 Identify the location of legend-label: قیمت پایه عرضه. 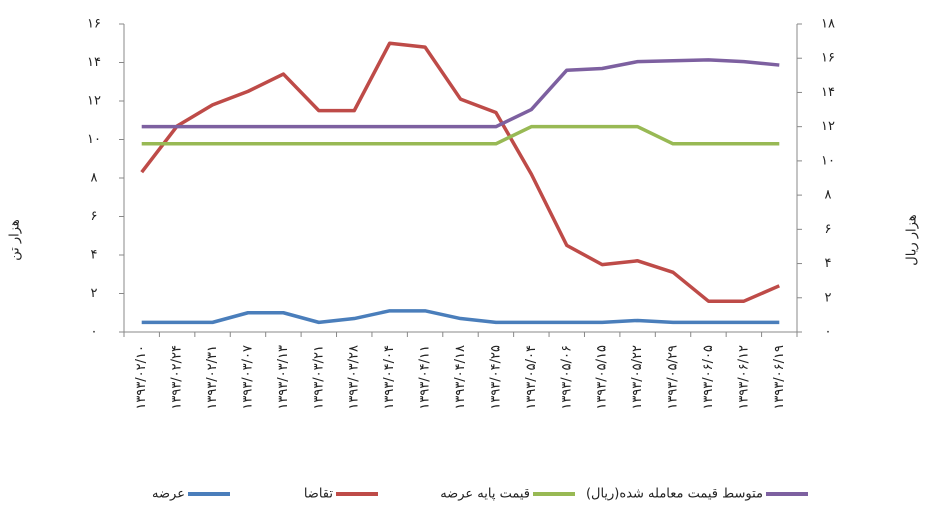
(485, 494).